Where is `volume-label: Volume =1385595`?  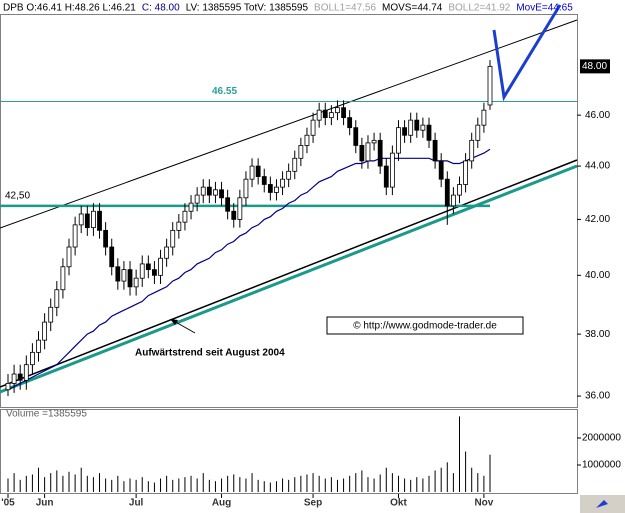
volume-label: Volume =1385595 is located at coordinates (46, 414).